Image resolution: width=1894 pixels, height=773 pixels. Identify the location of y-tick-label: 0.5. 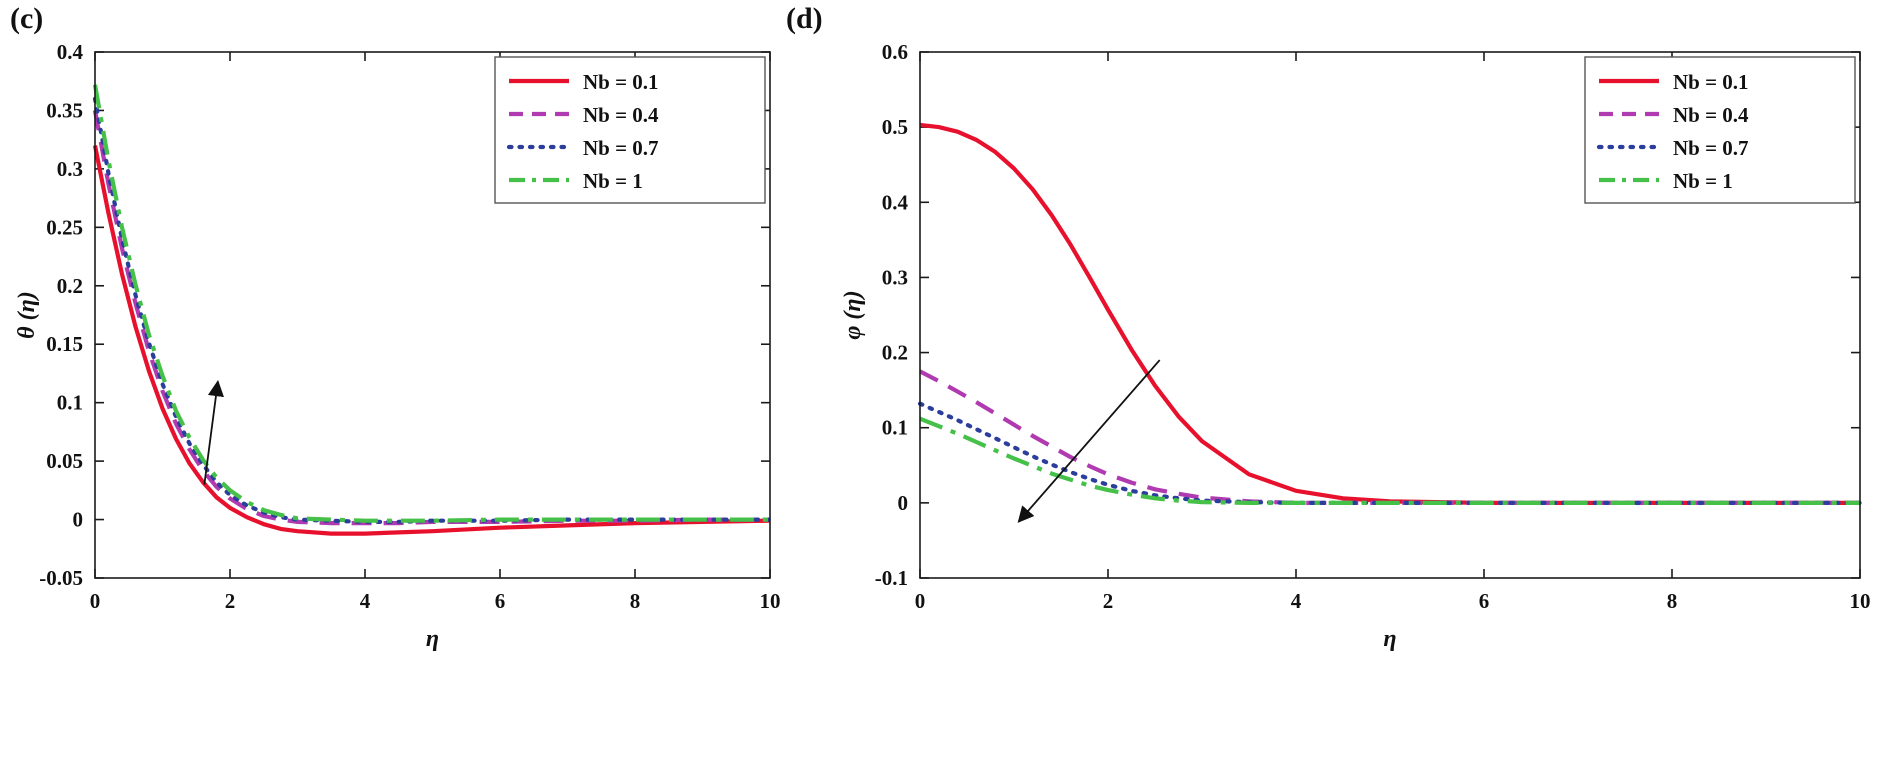
(895, 127).